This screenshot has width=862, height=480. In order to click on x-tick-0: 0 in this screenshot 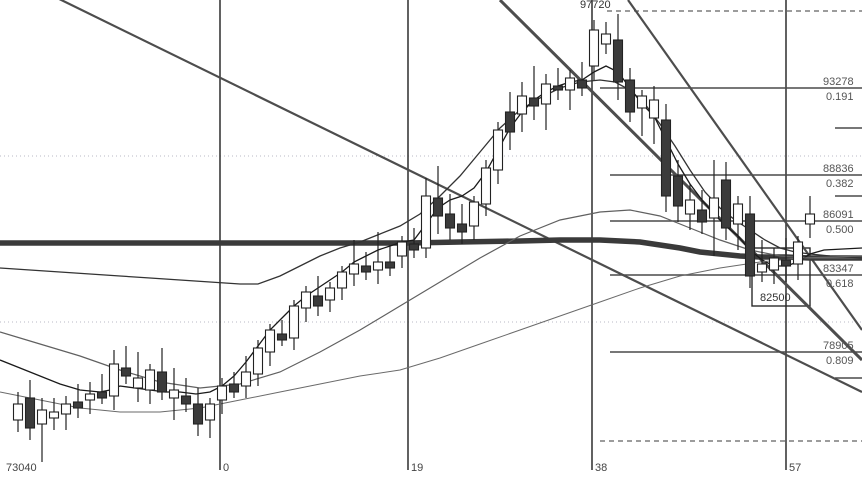, I will do `click(226, 468)`.